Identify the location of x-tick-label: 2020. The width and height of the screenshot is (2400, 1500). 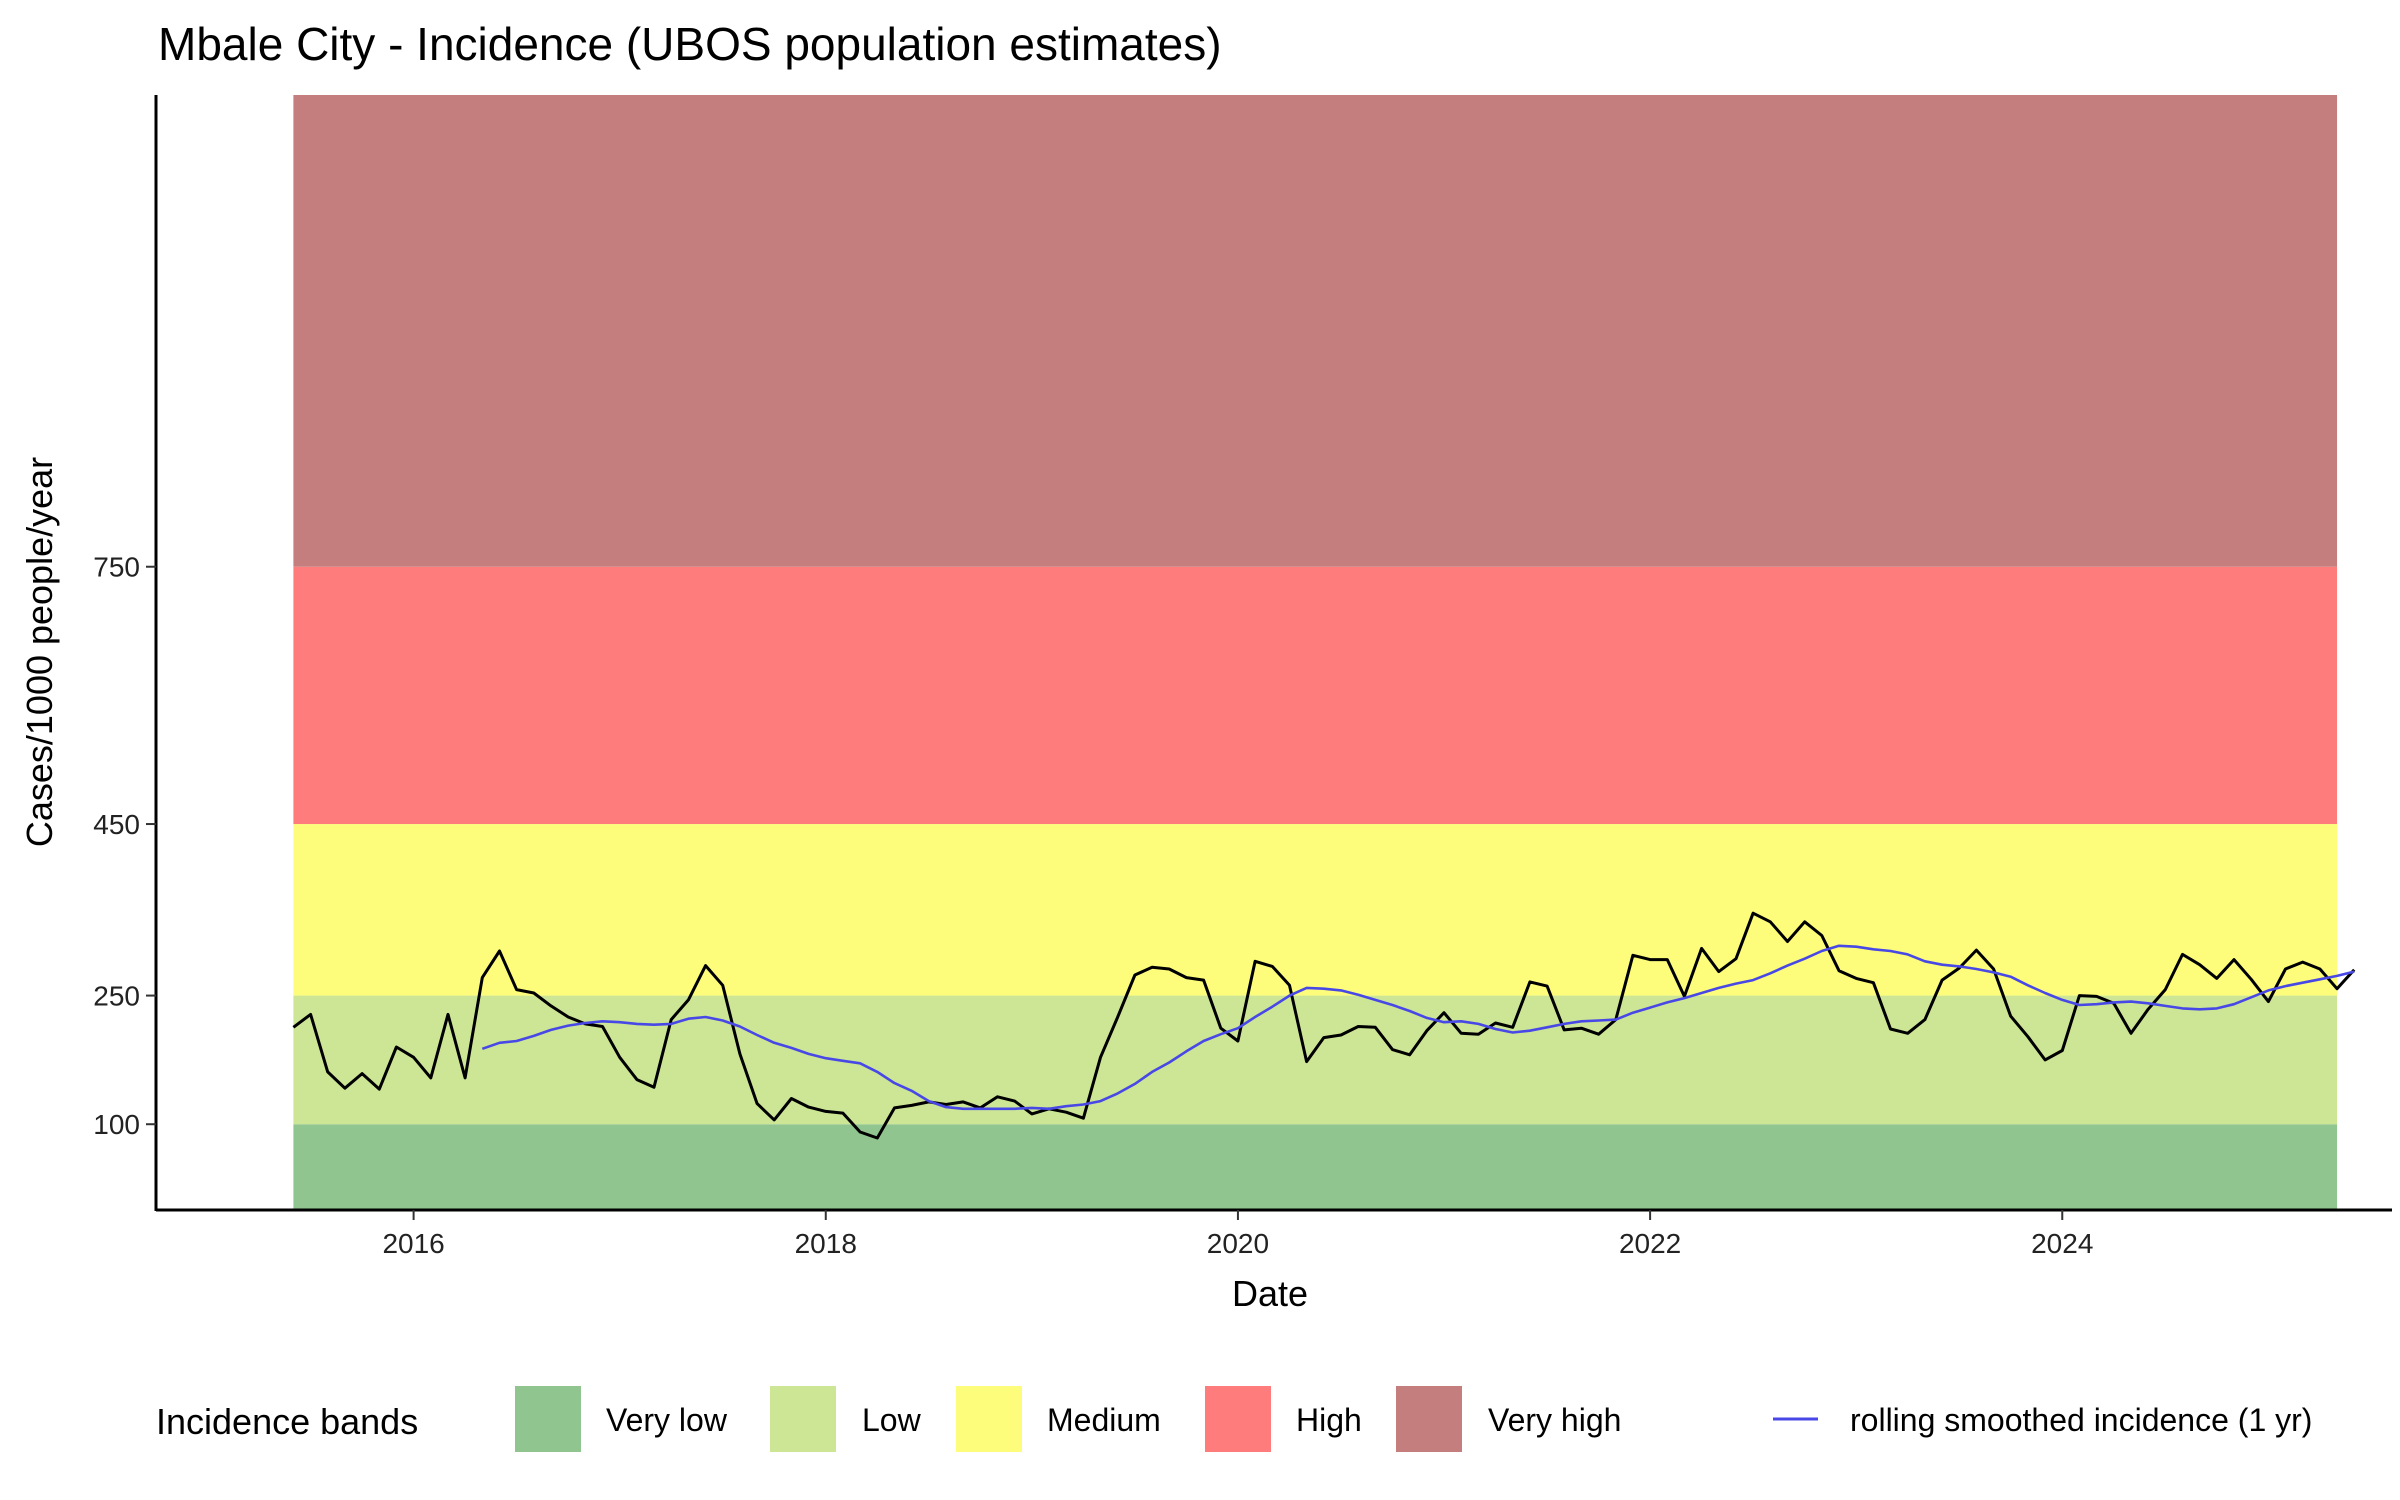
(1238, 1243).